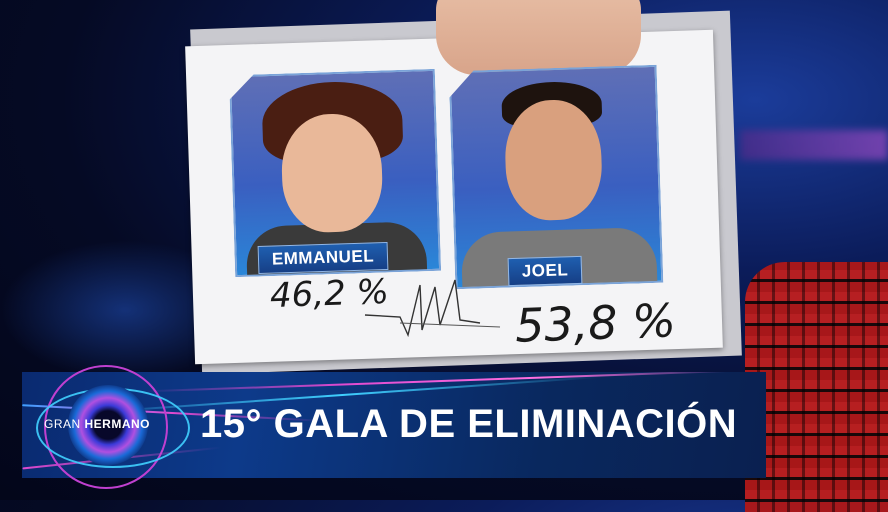 The image size is (888, 512). Describe the element at coordinates (816, 387) in the screenshot. I see `plaid-shirt` at that location.